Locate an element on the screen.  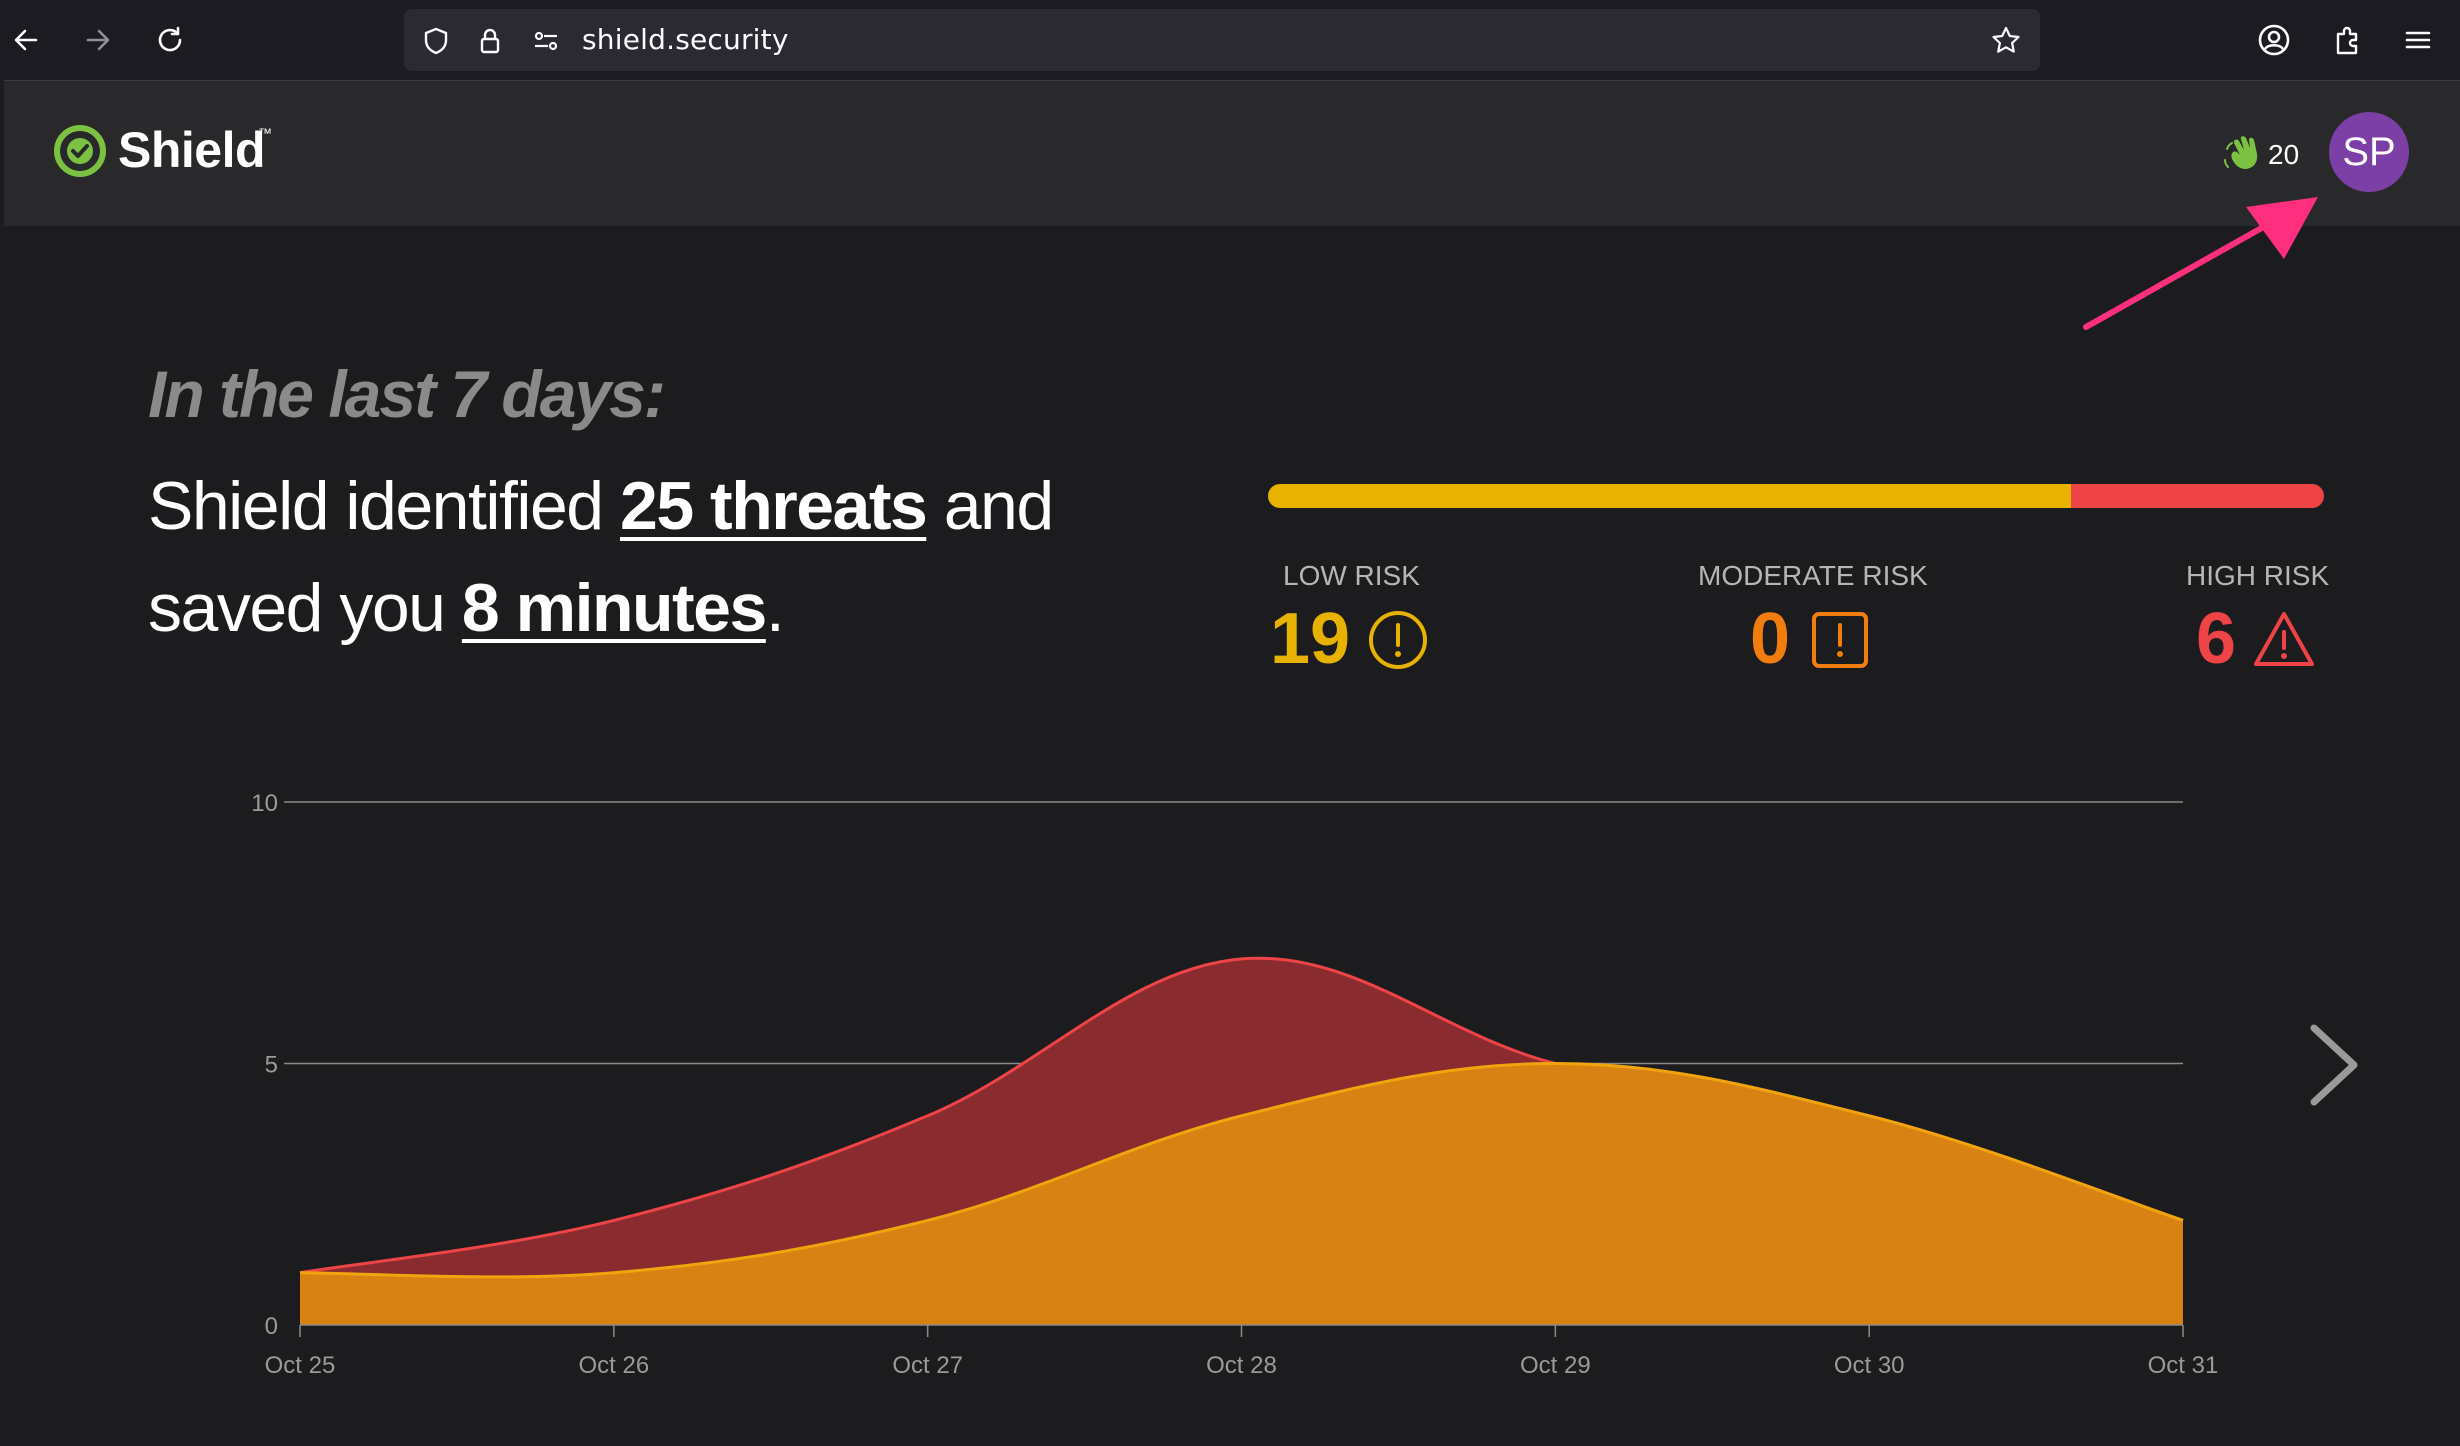
x-tick-label: Oct 28 is located at coordinates (1241, 1365).